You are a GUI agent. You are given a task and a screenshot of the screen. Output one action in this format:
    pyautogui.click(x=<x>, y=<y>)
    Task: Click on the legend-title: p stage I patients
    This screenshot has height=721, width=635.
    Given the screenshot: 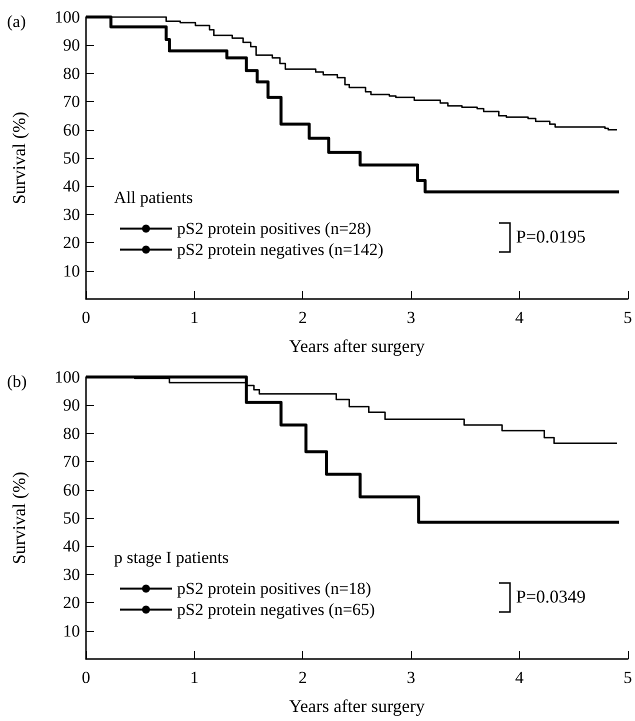 What is the action you would take?
    pyautogui.click(x=171, y=558)
    